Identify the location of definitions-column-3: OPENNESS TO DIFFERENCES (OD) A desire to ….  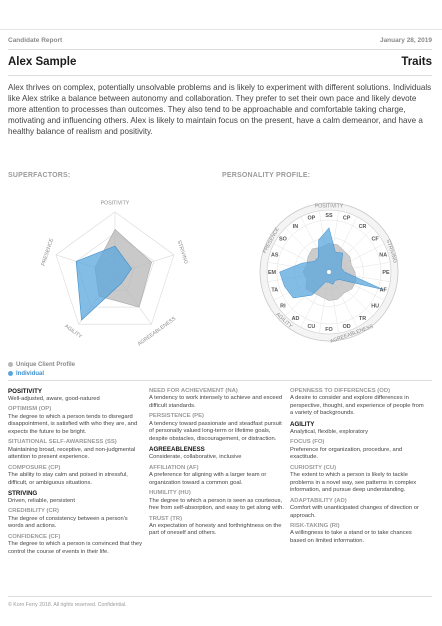
(360, 470).